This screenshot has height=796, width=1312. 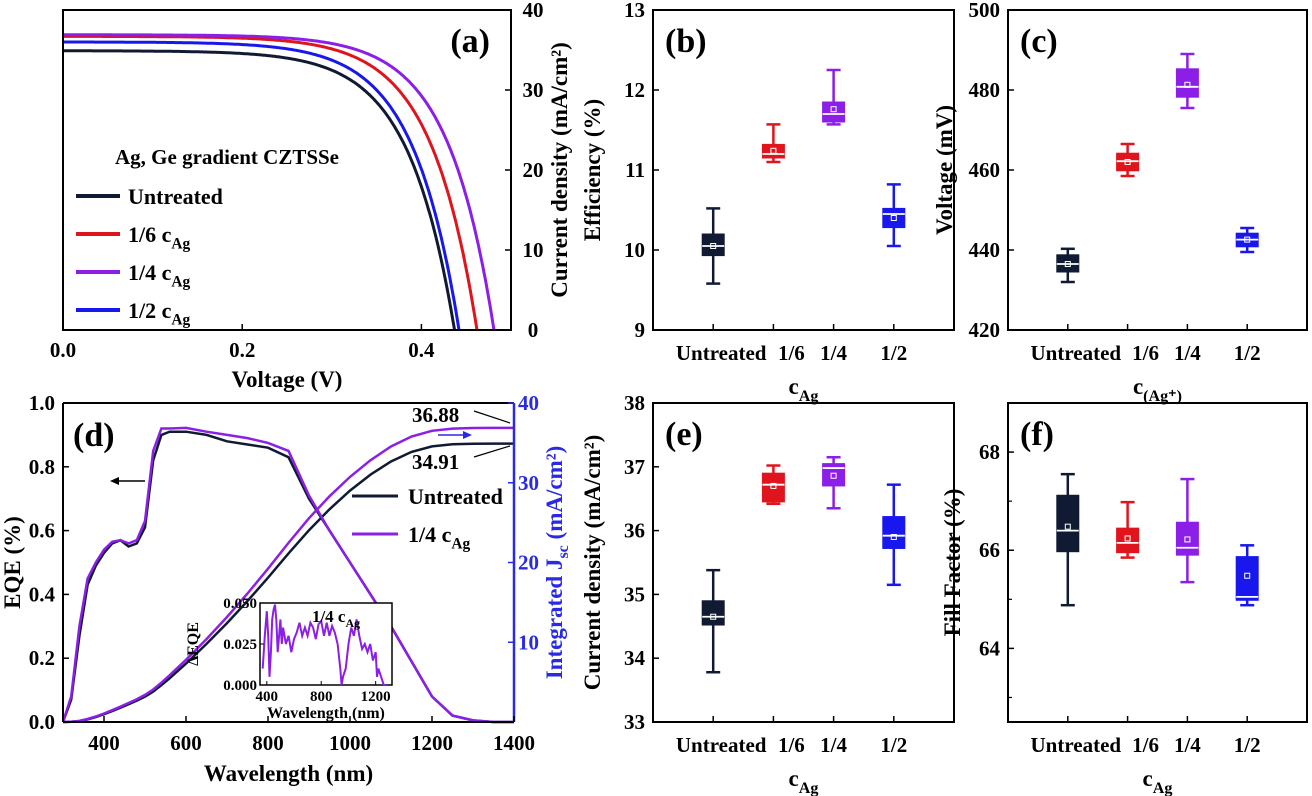 I want to click on inset-x-tick-label: 1200, so click(x=376, y=697).